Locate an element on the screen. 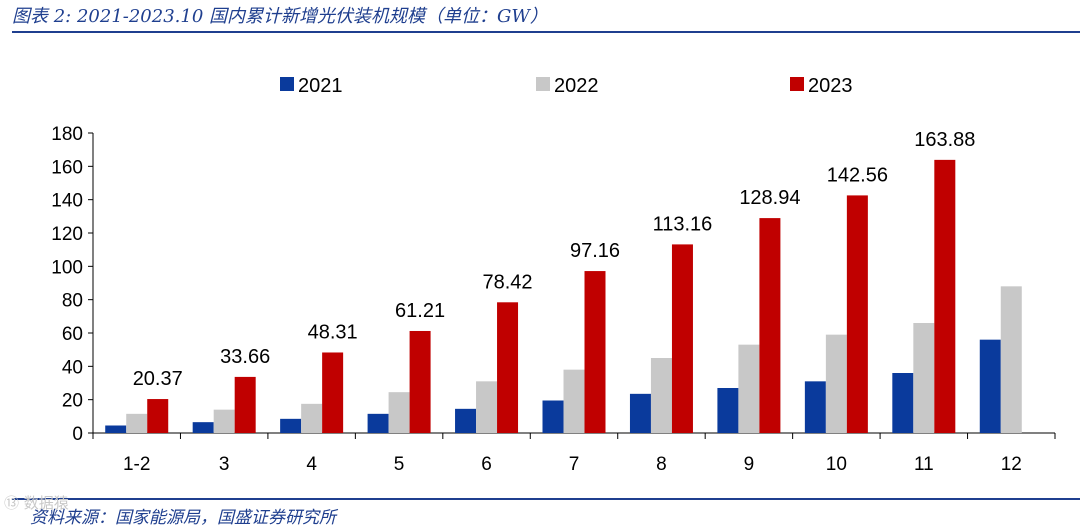 The image size is (1080, 529). legend-swatch-2021 is located at coordinates (287, 84).